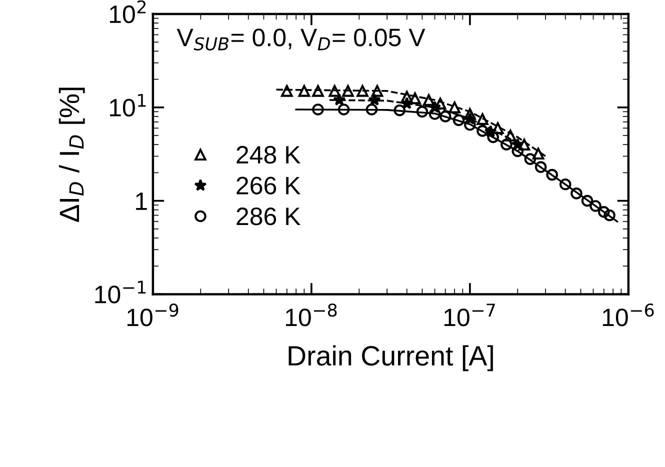  What do you see at coordinates (152, 314) in the screenshot?
I see `x-tick-label: 10$^{−9}$` at bounding box center [152, 314].